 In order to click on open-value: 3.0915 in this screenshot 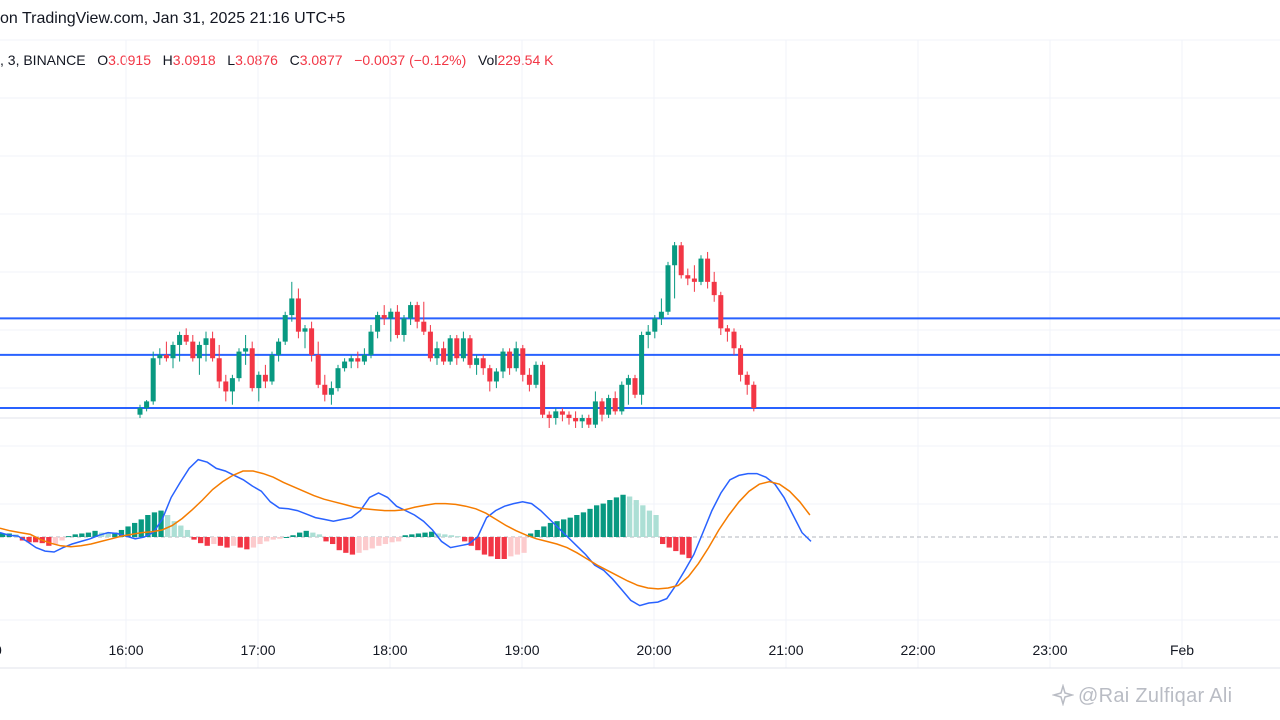, I will do `click(129, 60)`.